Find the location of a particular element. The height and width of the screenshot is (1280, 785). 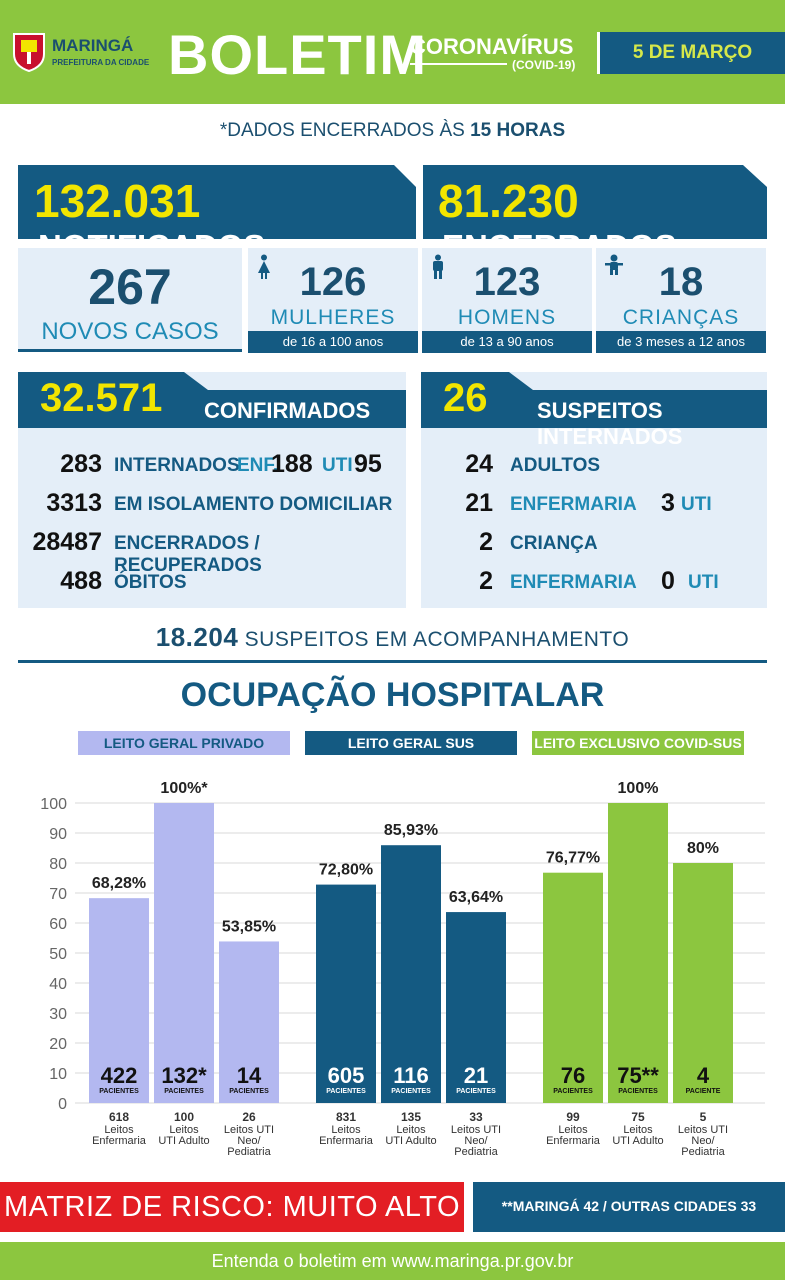

obitos-label: ÓBITOS is located at coordinates (150, 582).